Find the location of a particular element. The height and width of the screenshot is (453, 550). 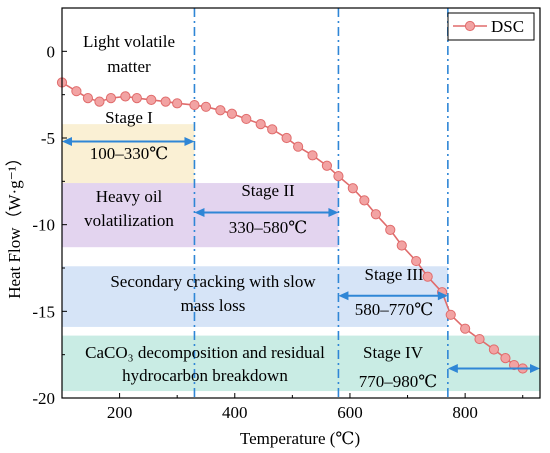

y-tick-label: 0 is located at coordinates (51, 51).